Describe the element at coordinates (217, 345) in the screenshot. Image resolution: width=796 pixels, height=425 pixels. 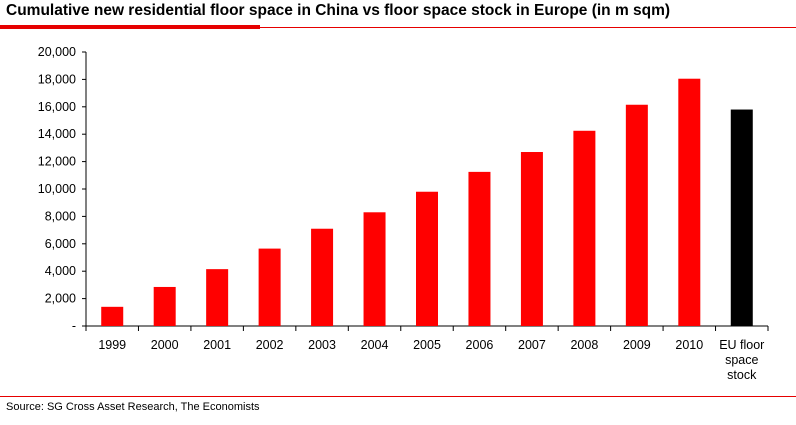
I see `x-tick-label: 2001` at that location.